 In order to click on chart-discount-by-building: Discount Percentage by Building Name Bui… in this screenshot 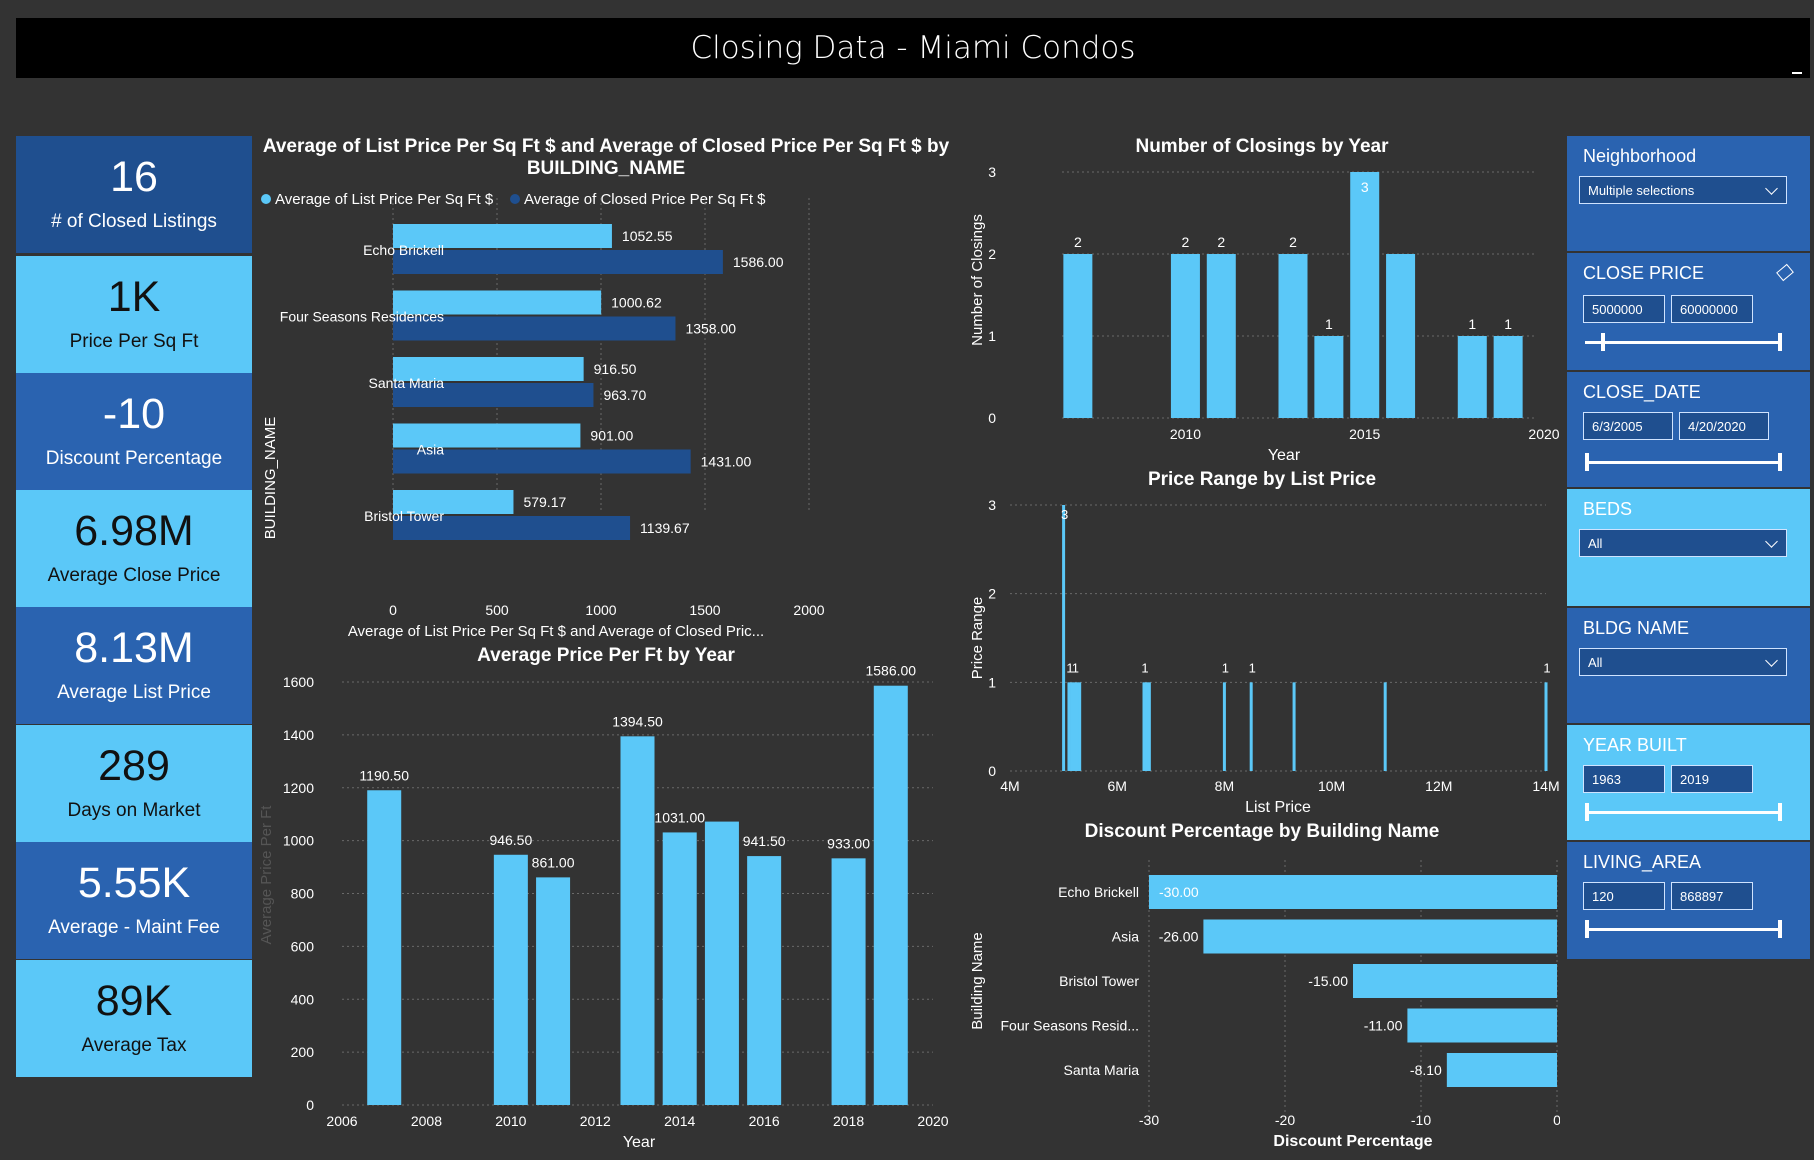, I will do `click(1260, 987)`.